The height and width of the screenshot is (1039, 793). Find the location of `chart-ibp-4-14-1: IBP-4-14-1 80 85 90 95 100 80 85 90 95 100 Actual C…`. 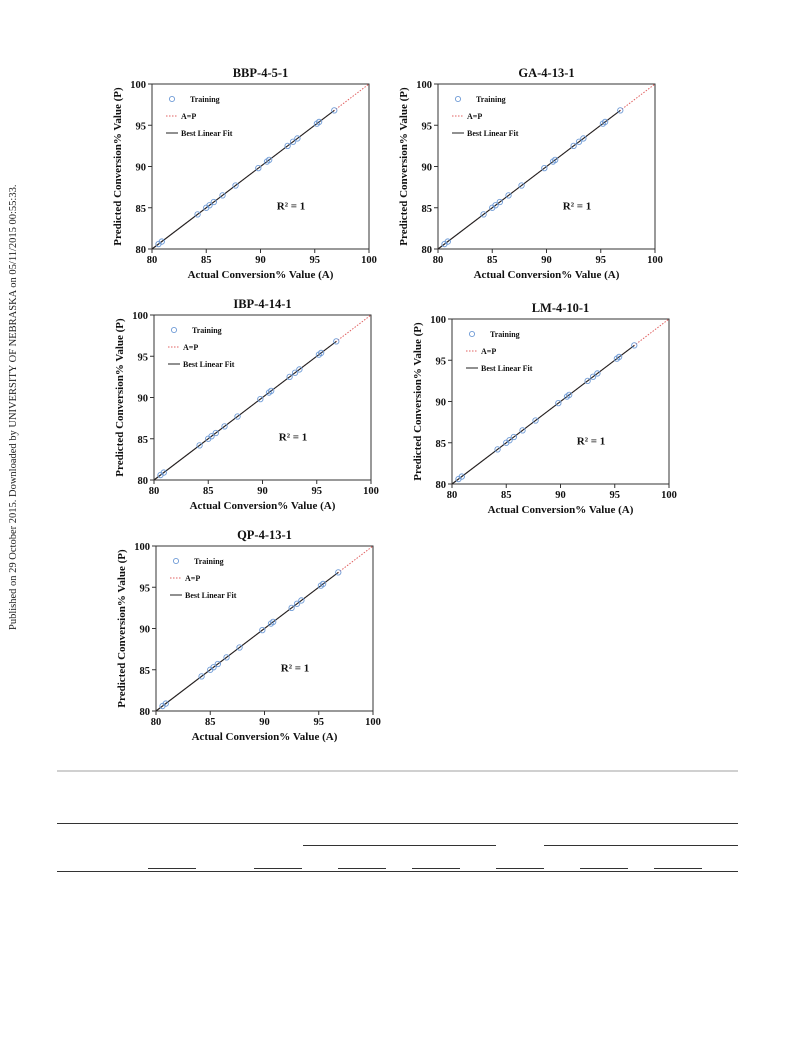

chart-ibp-4-14-1: IBP-4-14-1 80 85 90 95 100 80 85 90 95 100 Actual C… is located at coordinates (252, 405).